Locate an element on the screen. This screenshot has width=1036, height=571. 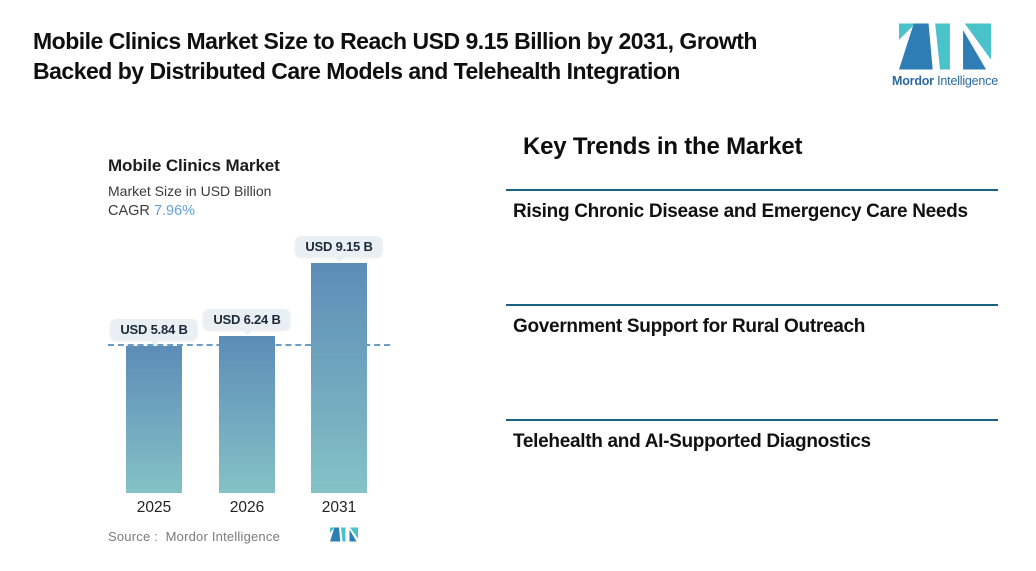
brand-name-bold: Mordor is located at coordinates (913, 81).